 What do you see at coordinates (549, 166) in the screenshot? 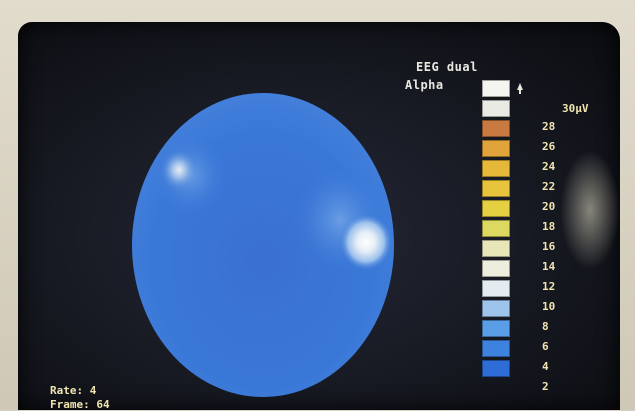
I see `scale-tick-label: 24` at bounding box center [549, 166].